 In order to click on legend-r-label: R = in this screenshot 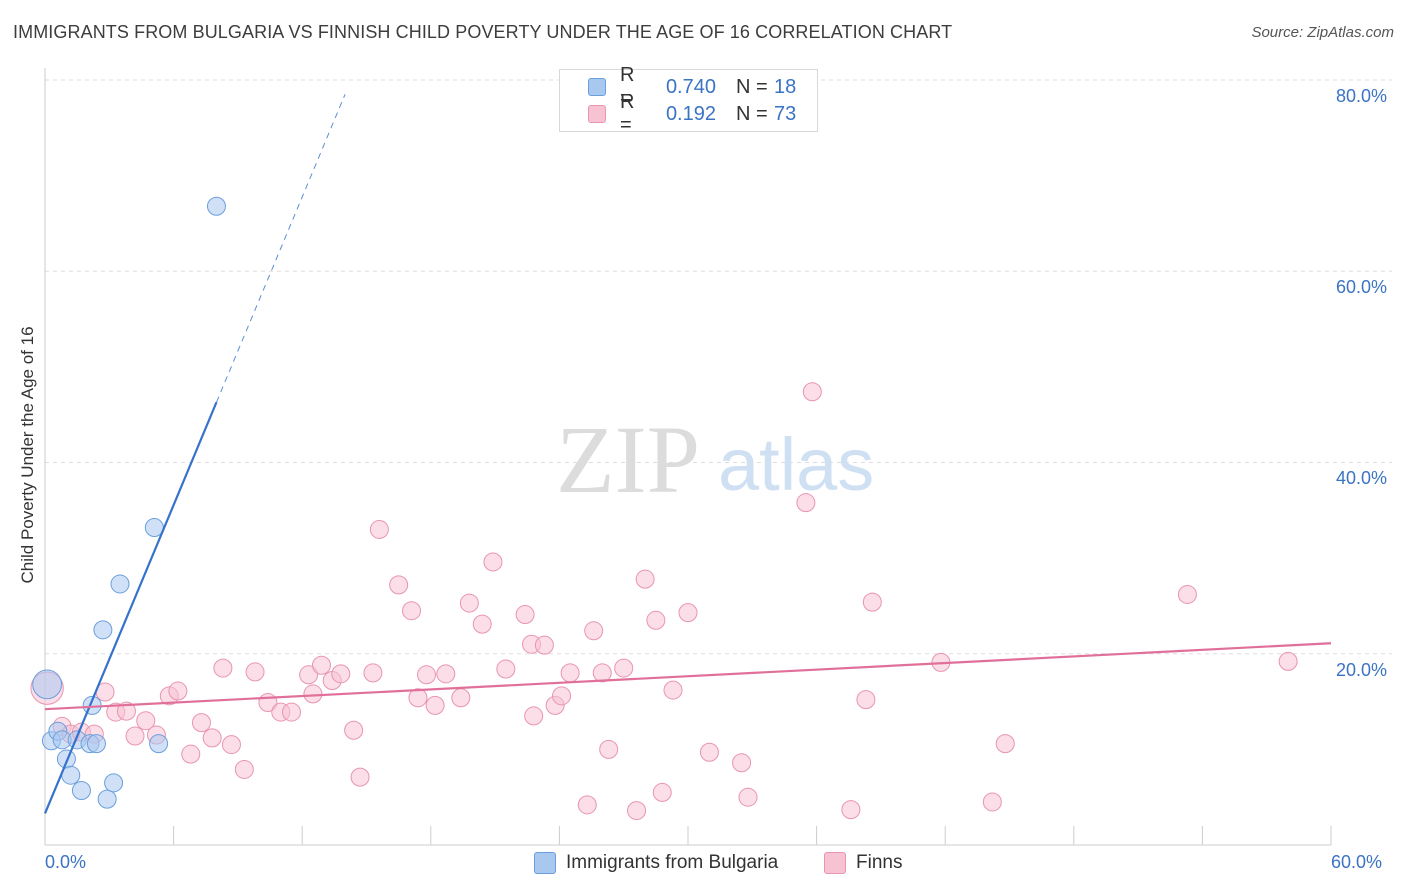, I will do `click(627, 113)`.